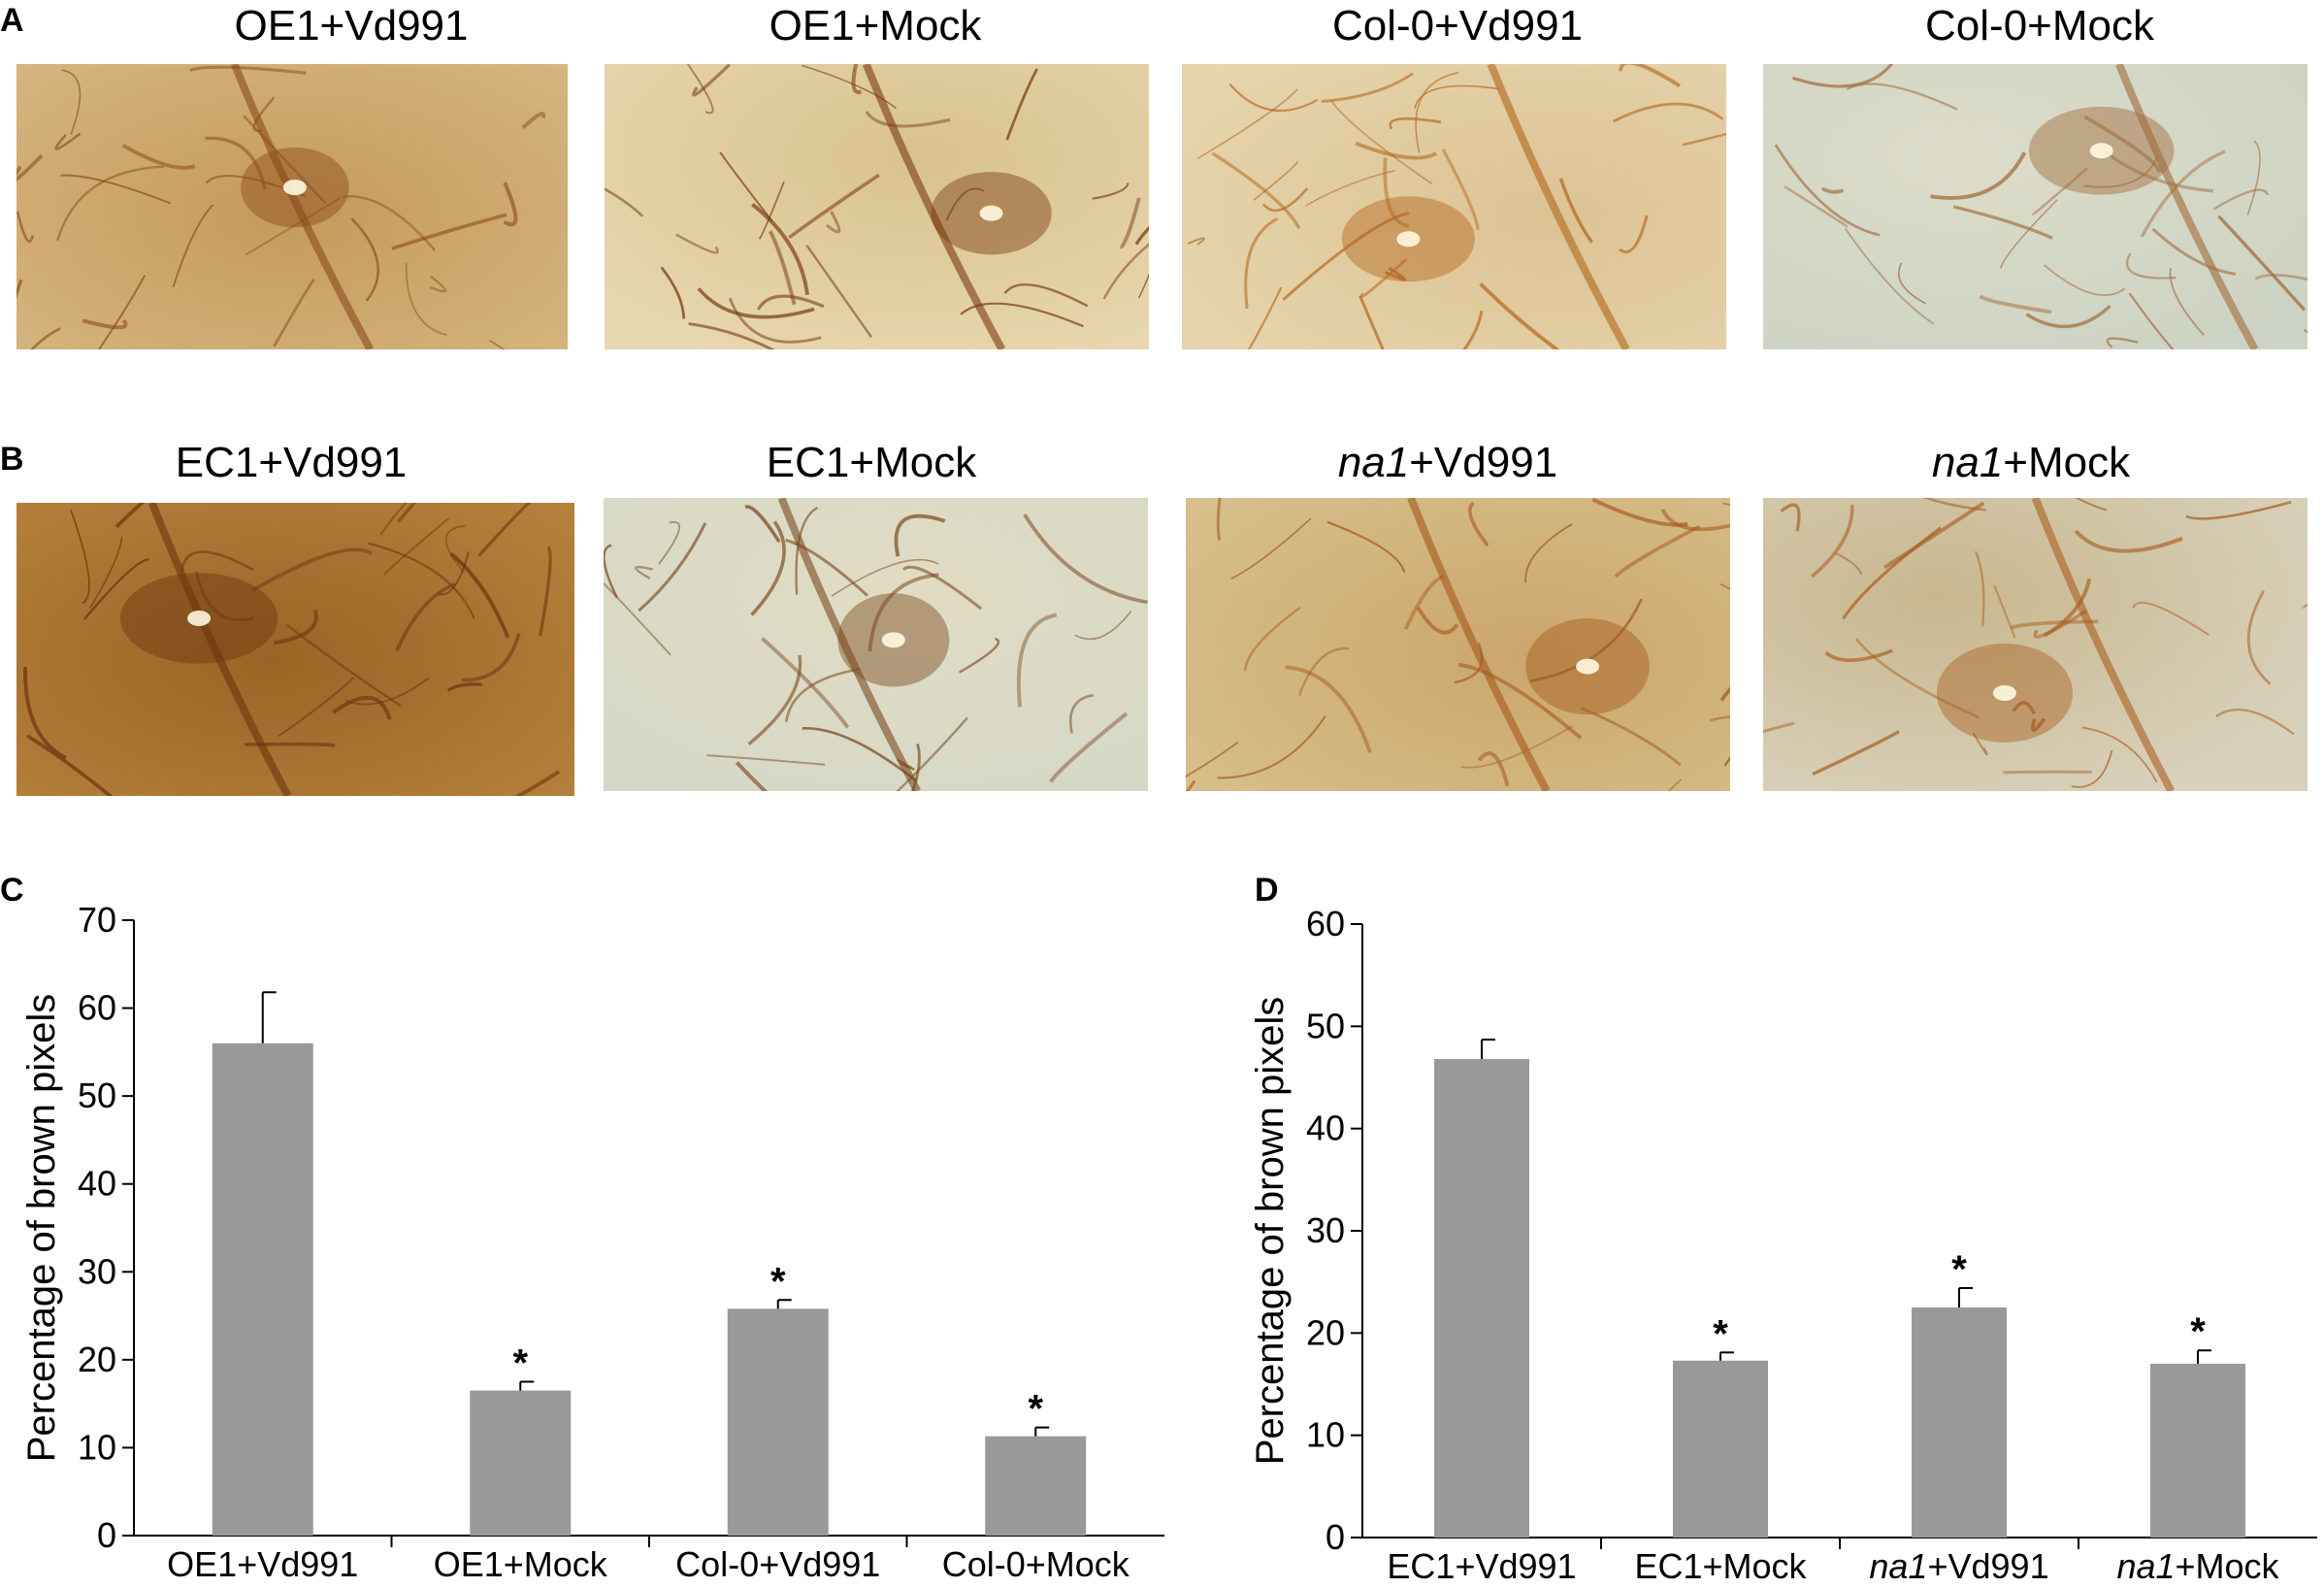  What do you see at coordinates (871, 462) in the screenshot?
I see `leaf-label-ec1-mock: EC1+Mock` at bounding box center [871, 462].